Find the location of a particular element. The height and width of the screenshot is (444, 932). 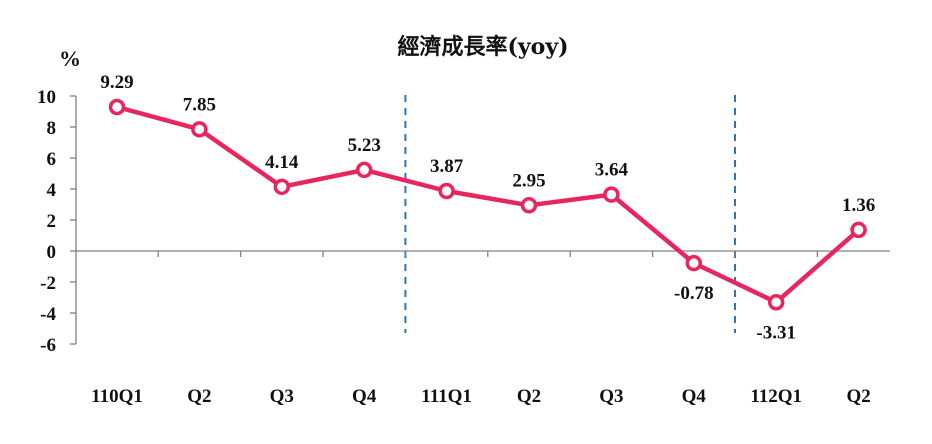

y-tick-label: -6 is located at coordinates (48, 345).